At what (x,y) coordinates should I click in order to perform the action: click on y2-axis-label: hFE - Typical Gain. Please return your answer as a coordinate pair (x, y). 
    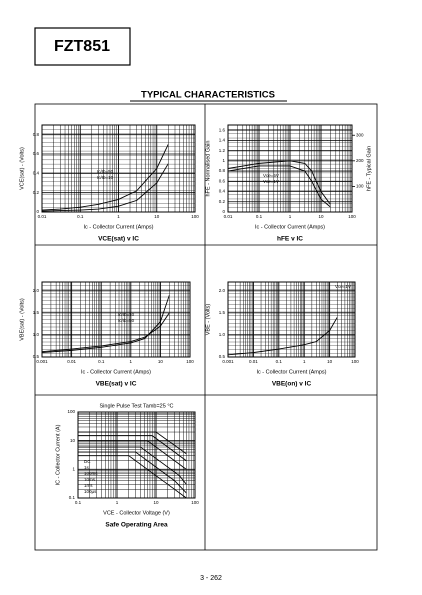
    Looking at the image, I should click on (369, 168).